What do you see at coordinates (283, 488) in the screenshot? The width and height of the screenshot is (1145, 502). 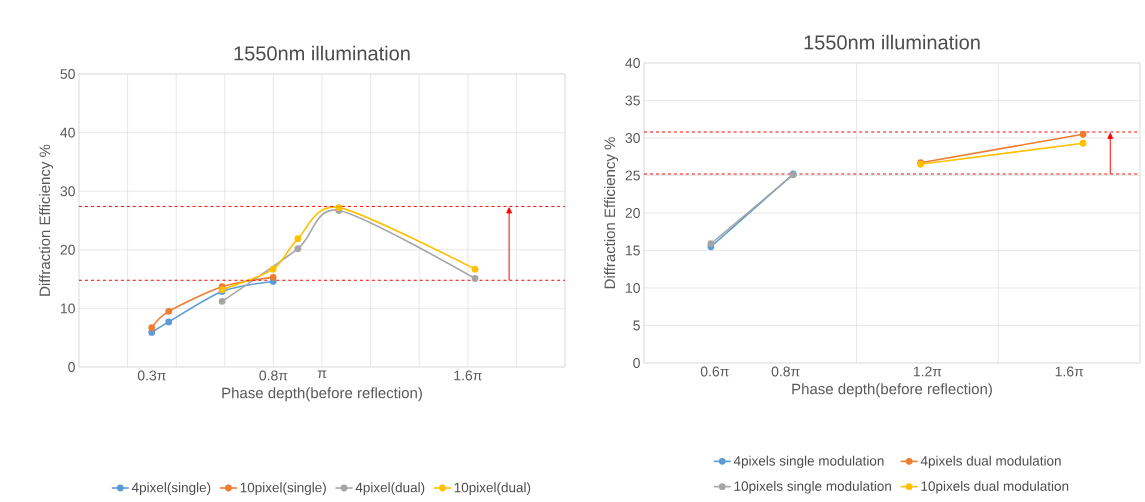 I see `legend-label: 10pixel(single)` at bounding box center [283, 488].